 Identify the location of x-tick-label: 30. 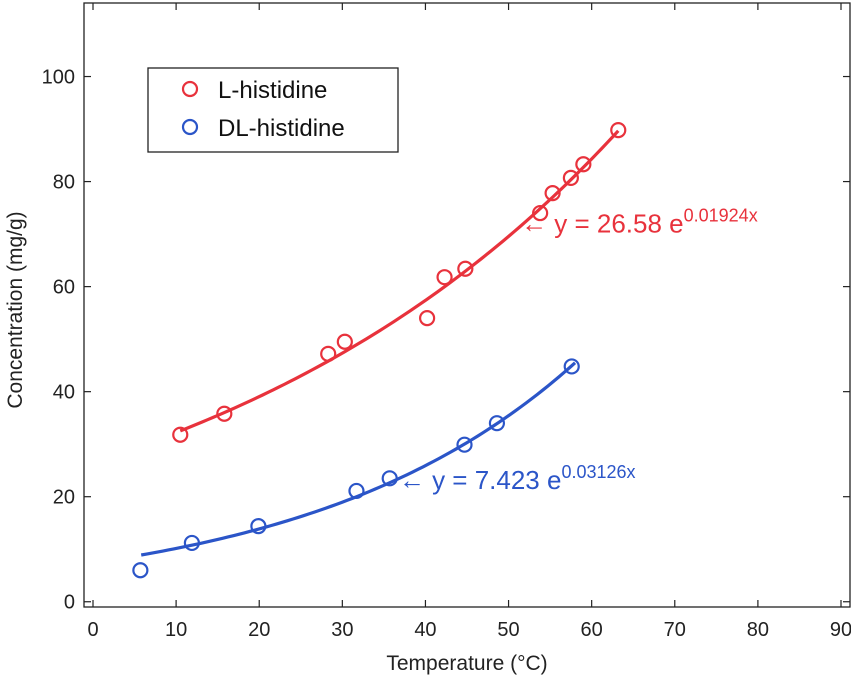
(342, 630).